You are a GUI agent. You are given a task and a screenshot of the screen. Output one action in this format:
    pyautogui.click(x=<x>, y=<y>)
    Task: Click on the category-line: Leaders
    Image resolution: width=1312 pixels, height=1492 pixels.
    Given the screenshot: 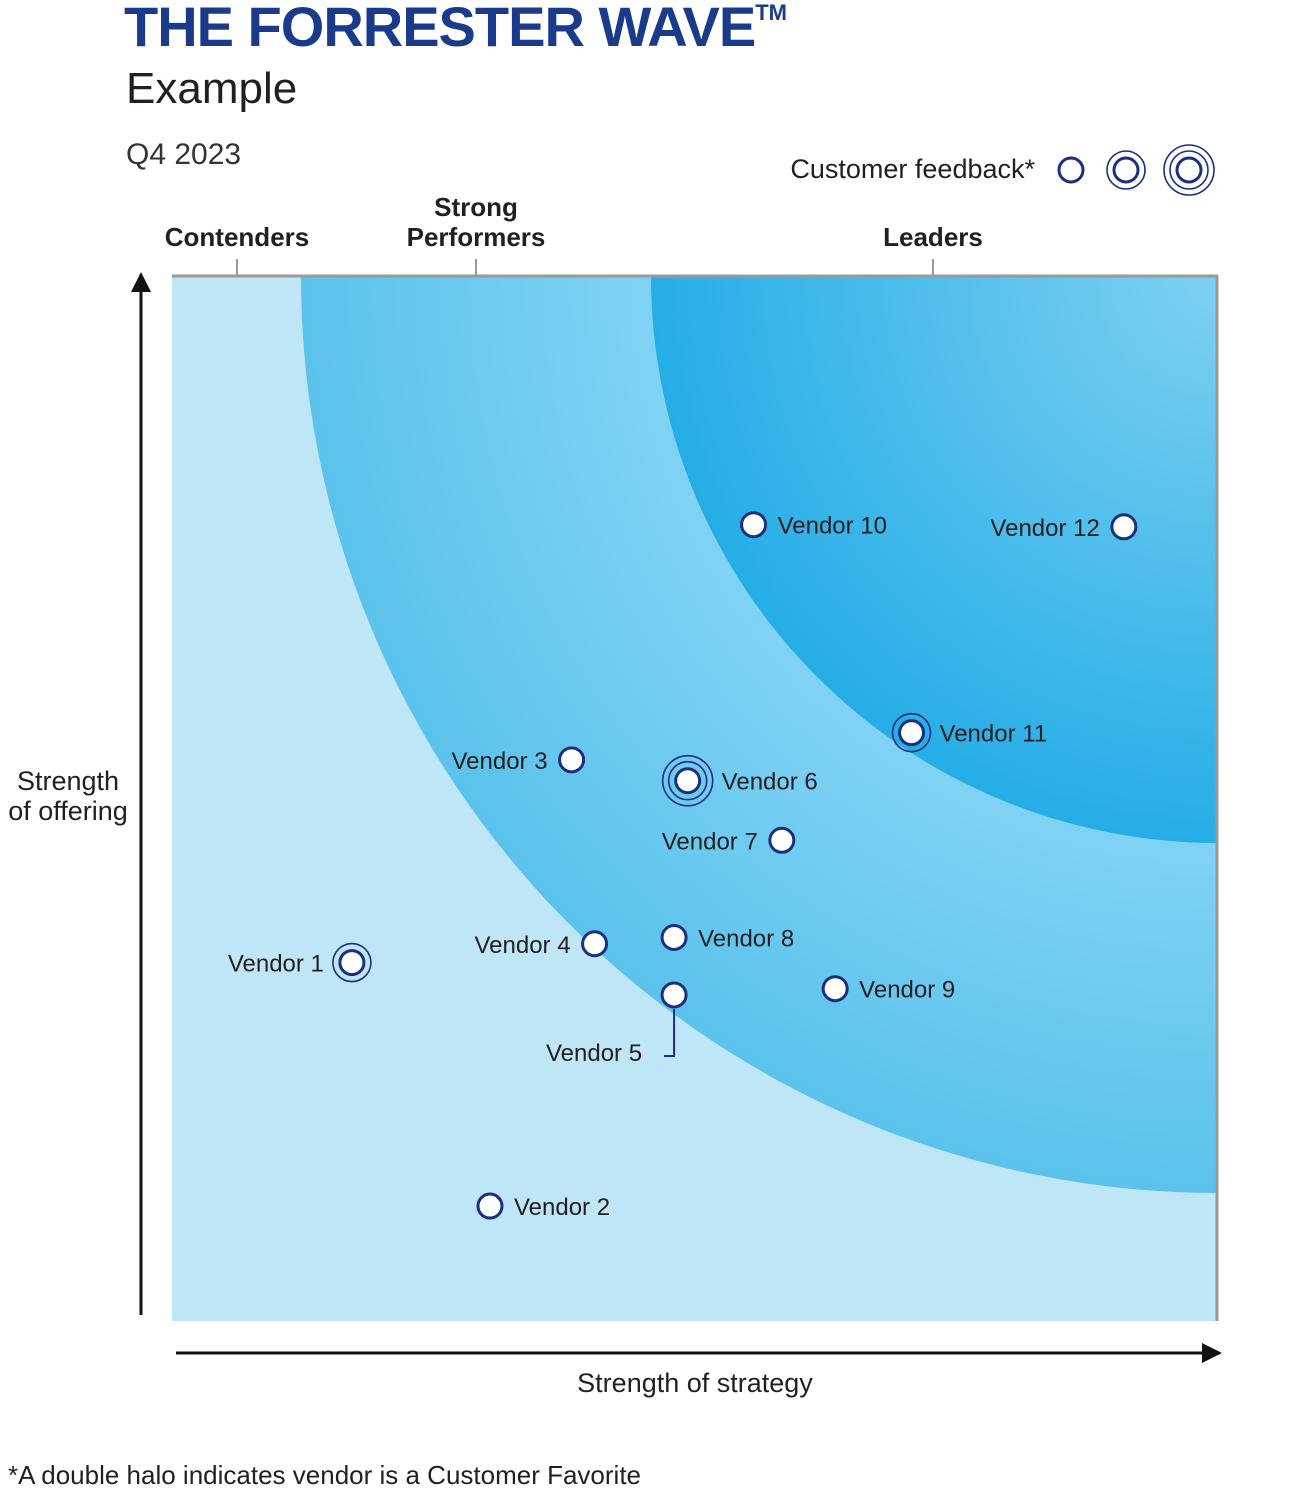 What is the action you would take?
    pyautogui.click(x=933, y=237)
    